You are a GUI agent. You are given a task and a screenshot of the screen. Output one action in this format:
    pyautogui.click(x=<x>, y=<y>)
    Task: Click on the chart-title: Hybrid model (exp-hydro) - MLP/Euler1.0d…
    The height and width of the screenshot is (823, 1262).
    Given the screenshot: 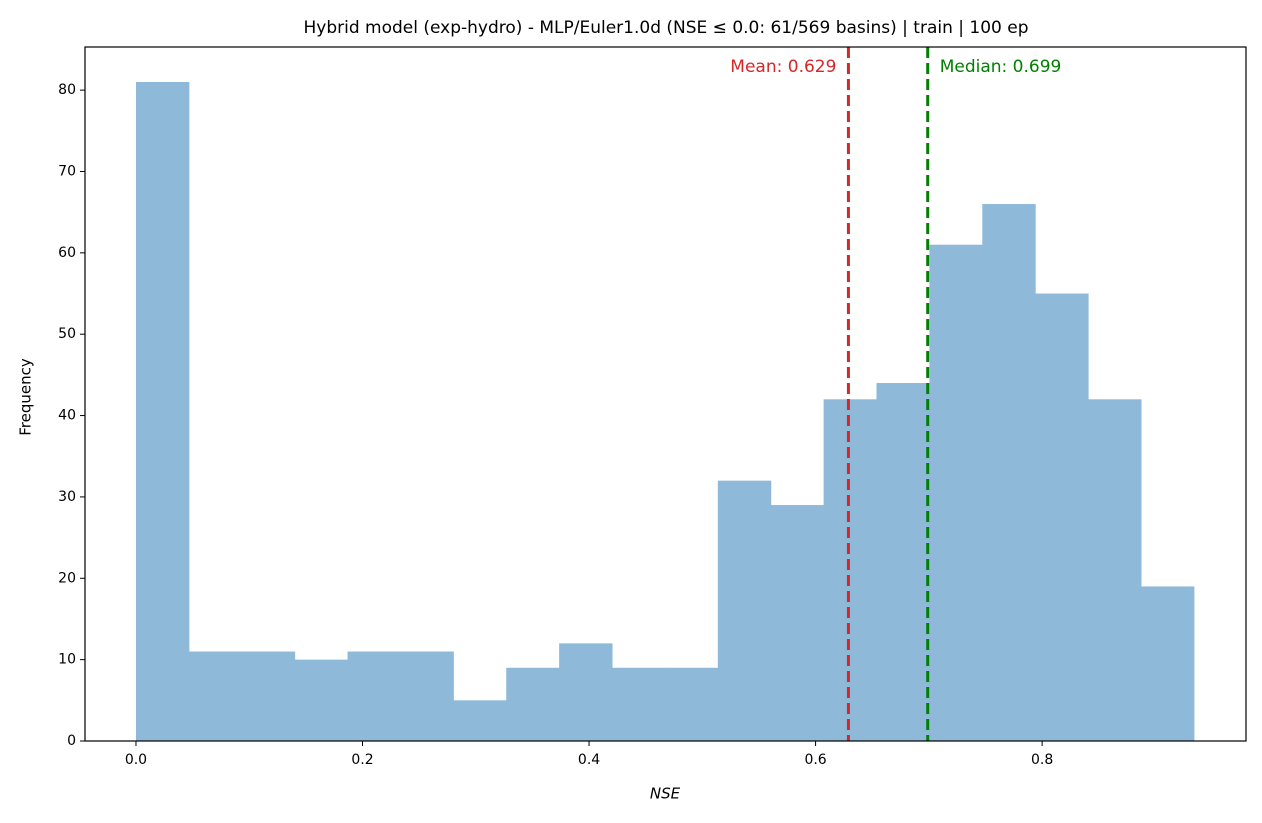 What is the action you would take?
    pyautogui.click(x=665, y=28)
    